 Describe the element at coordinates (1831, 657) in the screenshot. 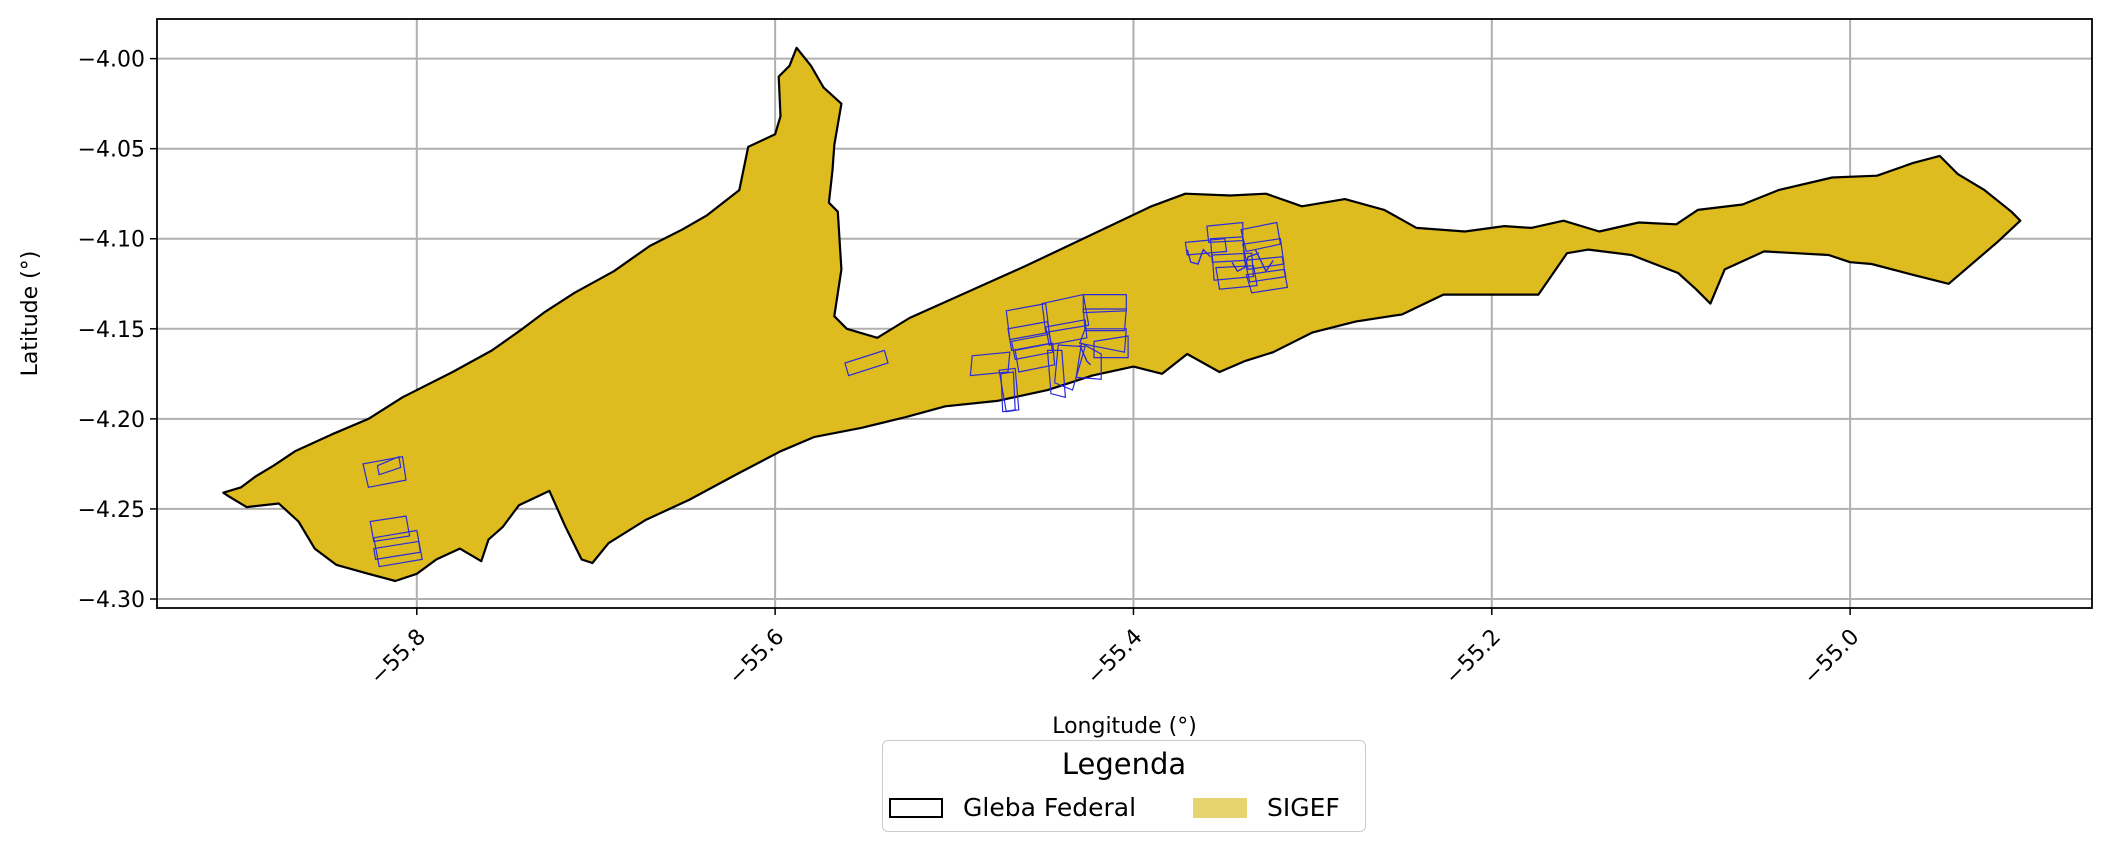

I see `x-tick-label: −55.0` at that location.